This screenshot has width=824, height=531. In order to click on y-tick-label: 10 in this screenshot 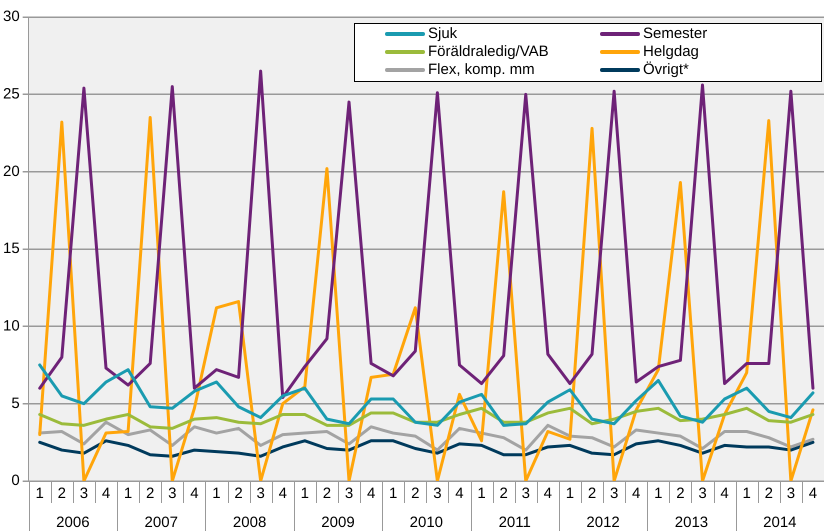, I will do `click(11, 325)`.